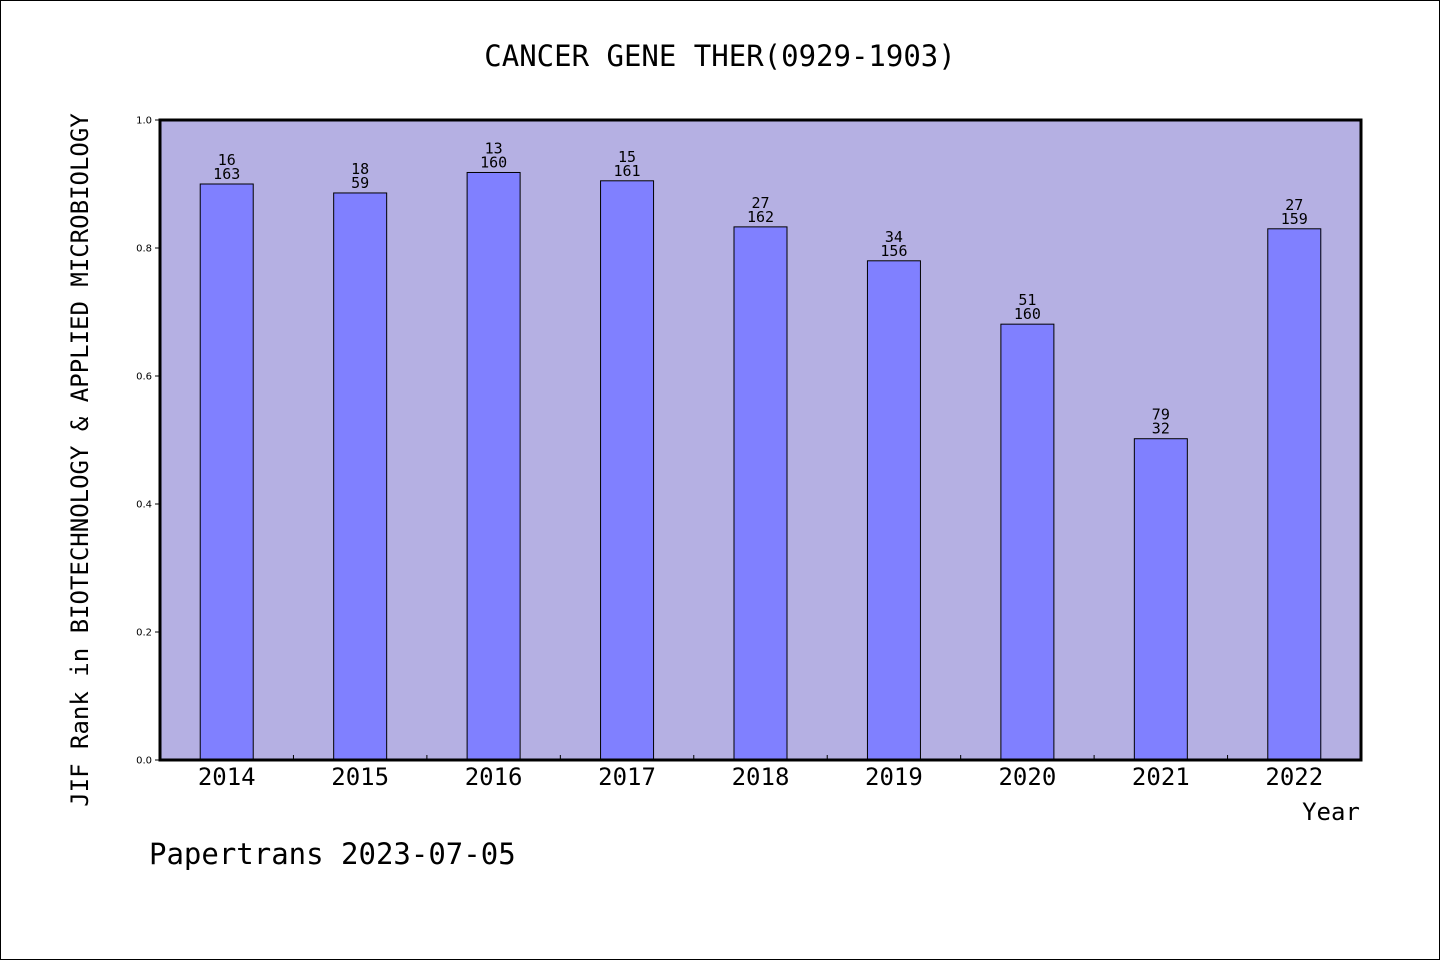  I want to click on footer-credit: Papertrans 2023-07-05, so click(332, 854).